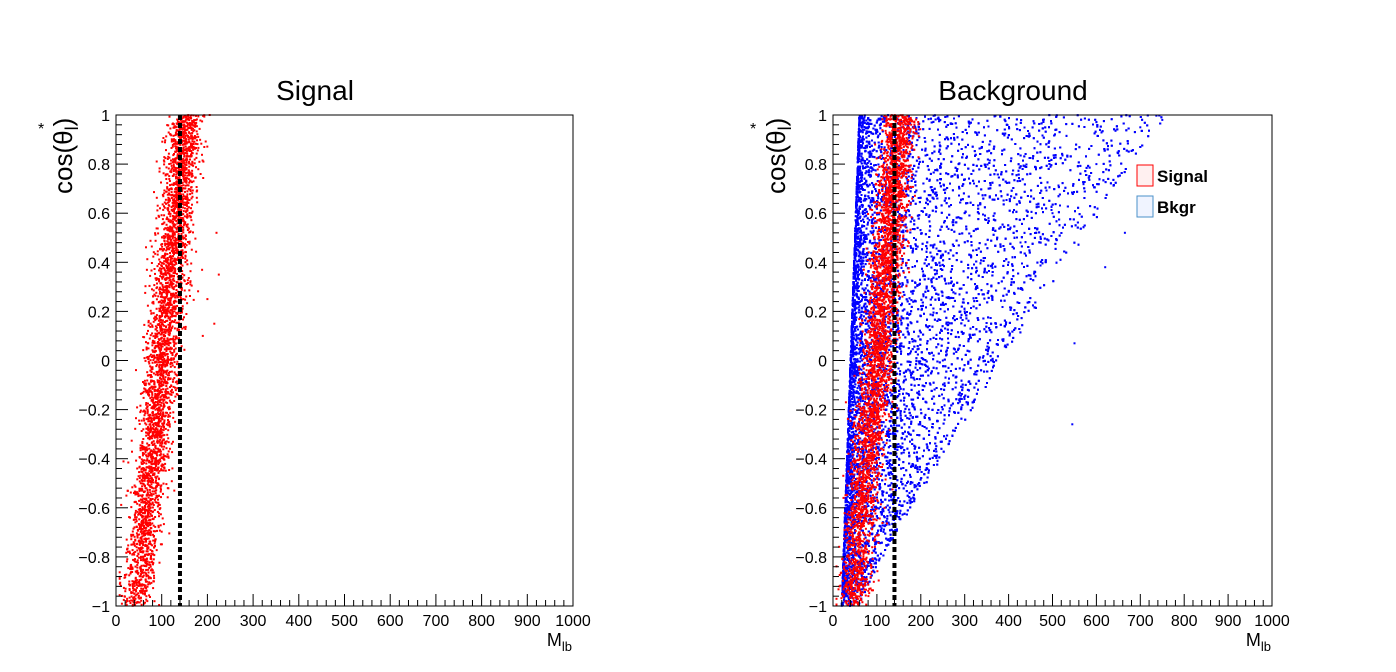  Describe the element at coordinates (94, 411) in the screenshot. I see `y-tick-label: −0.2` at that location.